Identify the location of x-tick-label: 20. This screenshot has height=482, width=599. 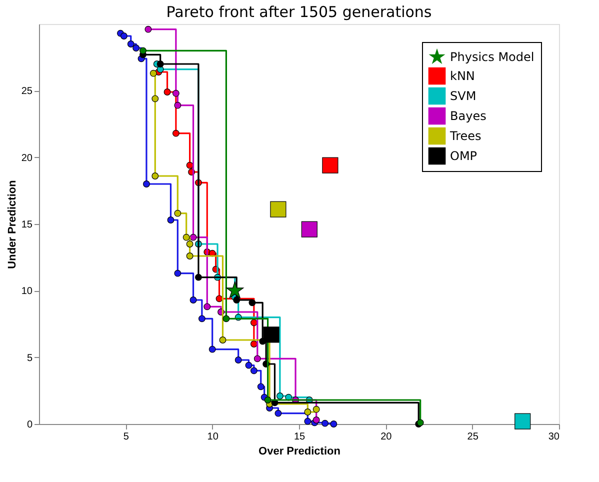
(386, 437).